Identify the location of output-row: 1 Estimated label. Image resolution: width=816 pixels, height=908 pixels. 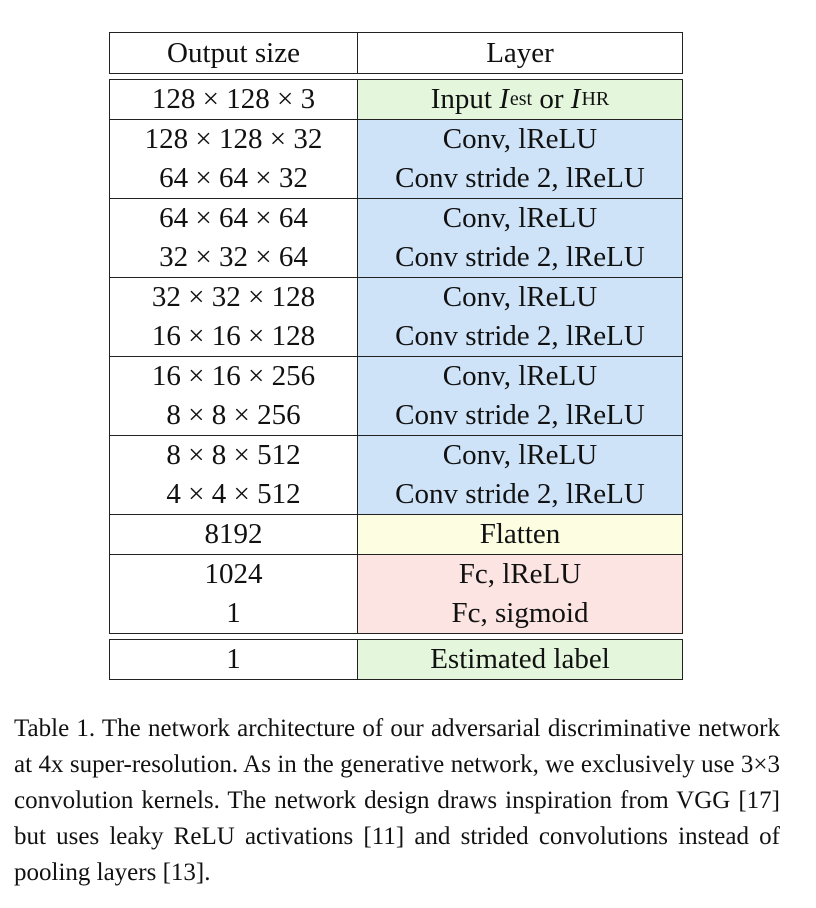
(396, 659).